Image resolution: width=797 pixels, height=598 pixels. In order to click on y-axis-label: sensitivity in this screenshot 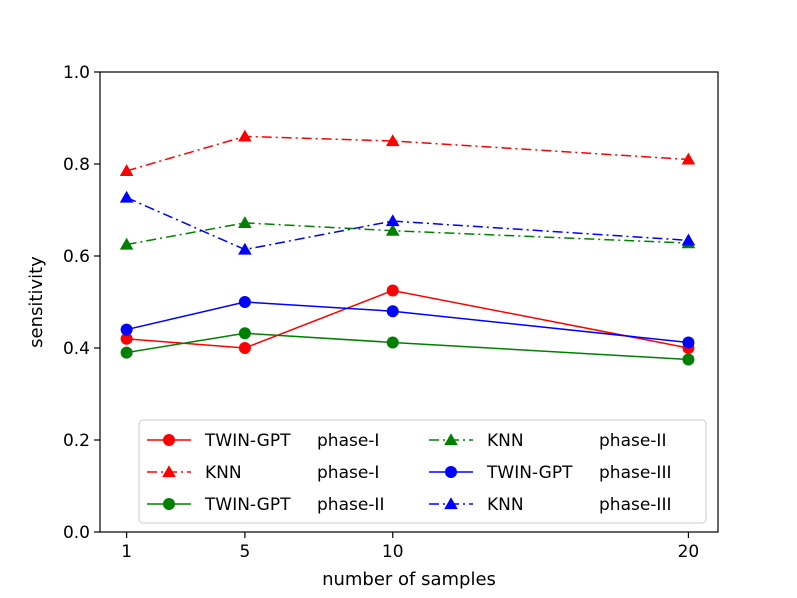, I will do `click(36, 302)`.